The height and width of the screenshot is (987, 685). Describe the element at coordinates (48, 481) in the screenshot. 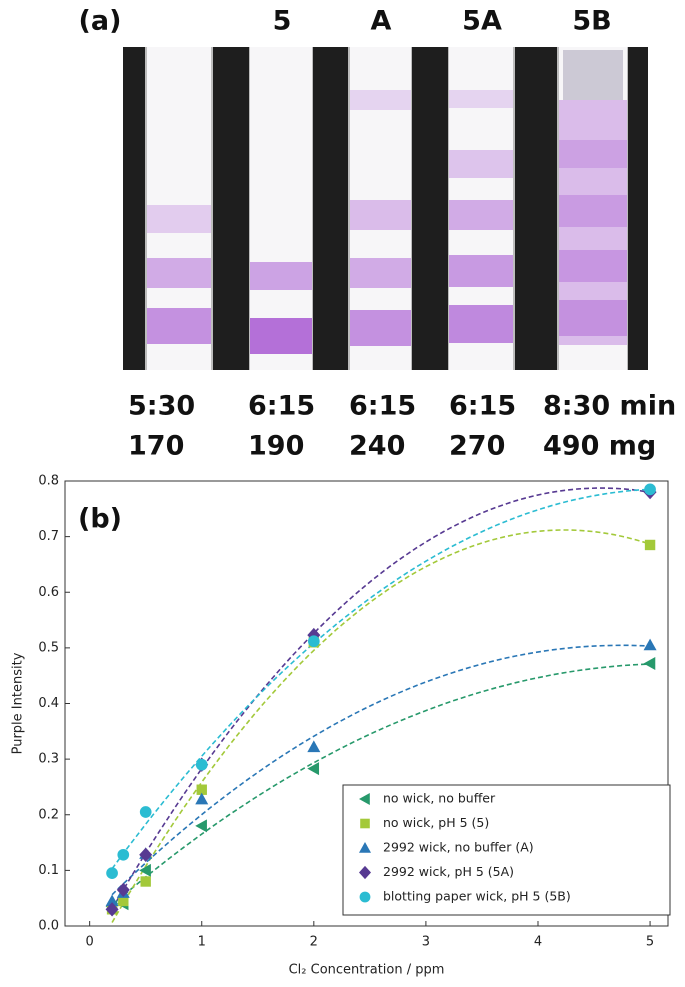

I see `y-tick-label: 0.8` at that location.